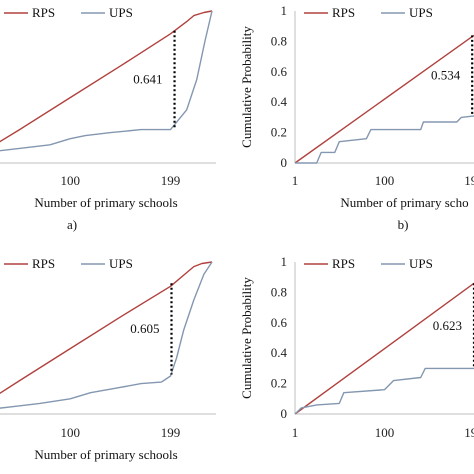 The image size is (474, 474). What do you see at coordinates (106, 76) in the screenshot?
I see `panel1-series-rps-line` at bounding box center [106, 76].